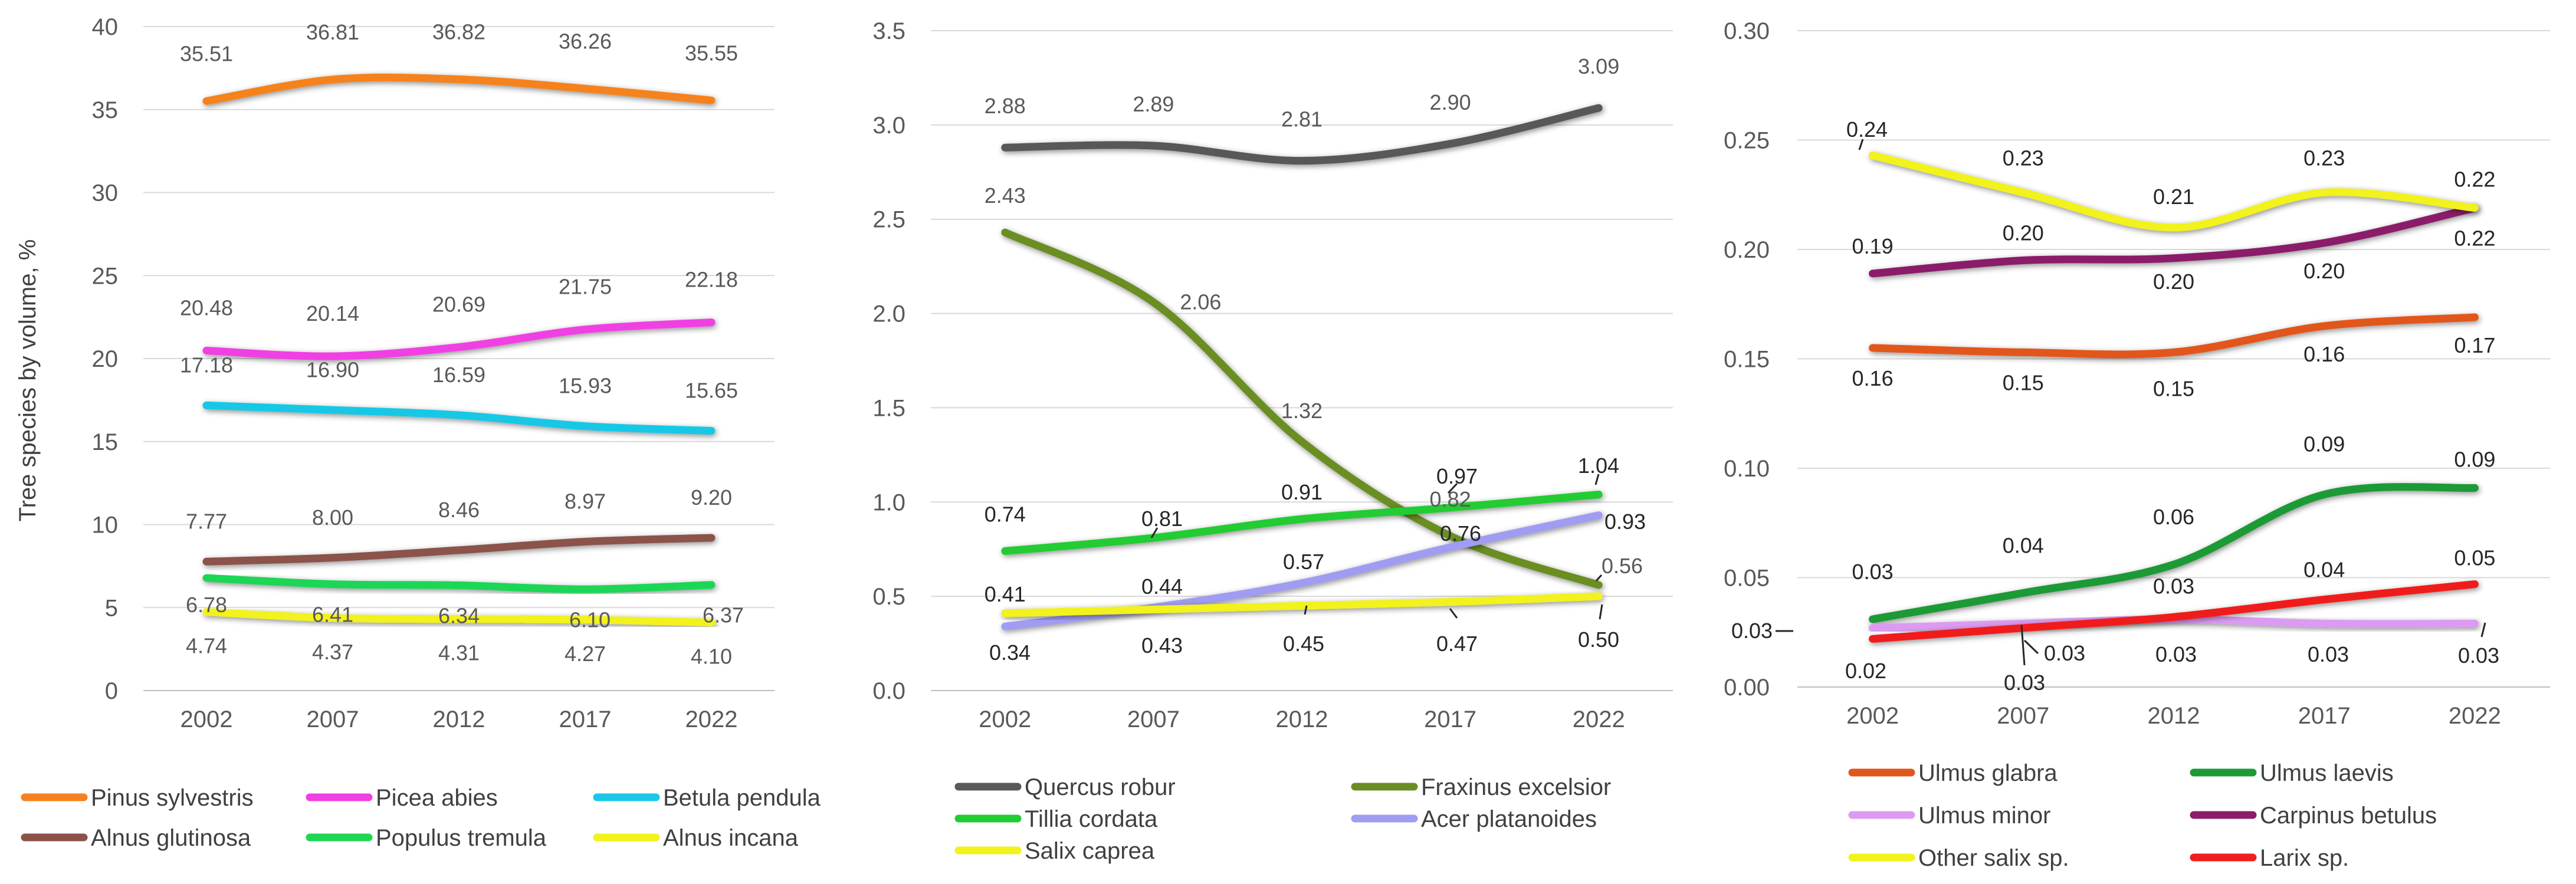 This screenshot has width=2576, height=884. I want to click on data-label-ulmus-laevis: 0.06, so click(2173, 517).